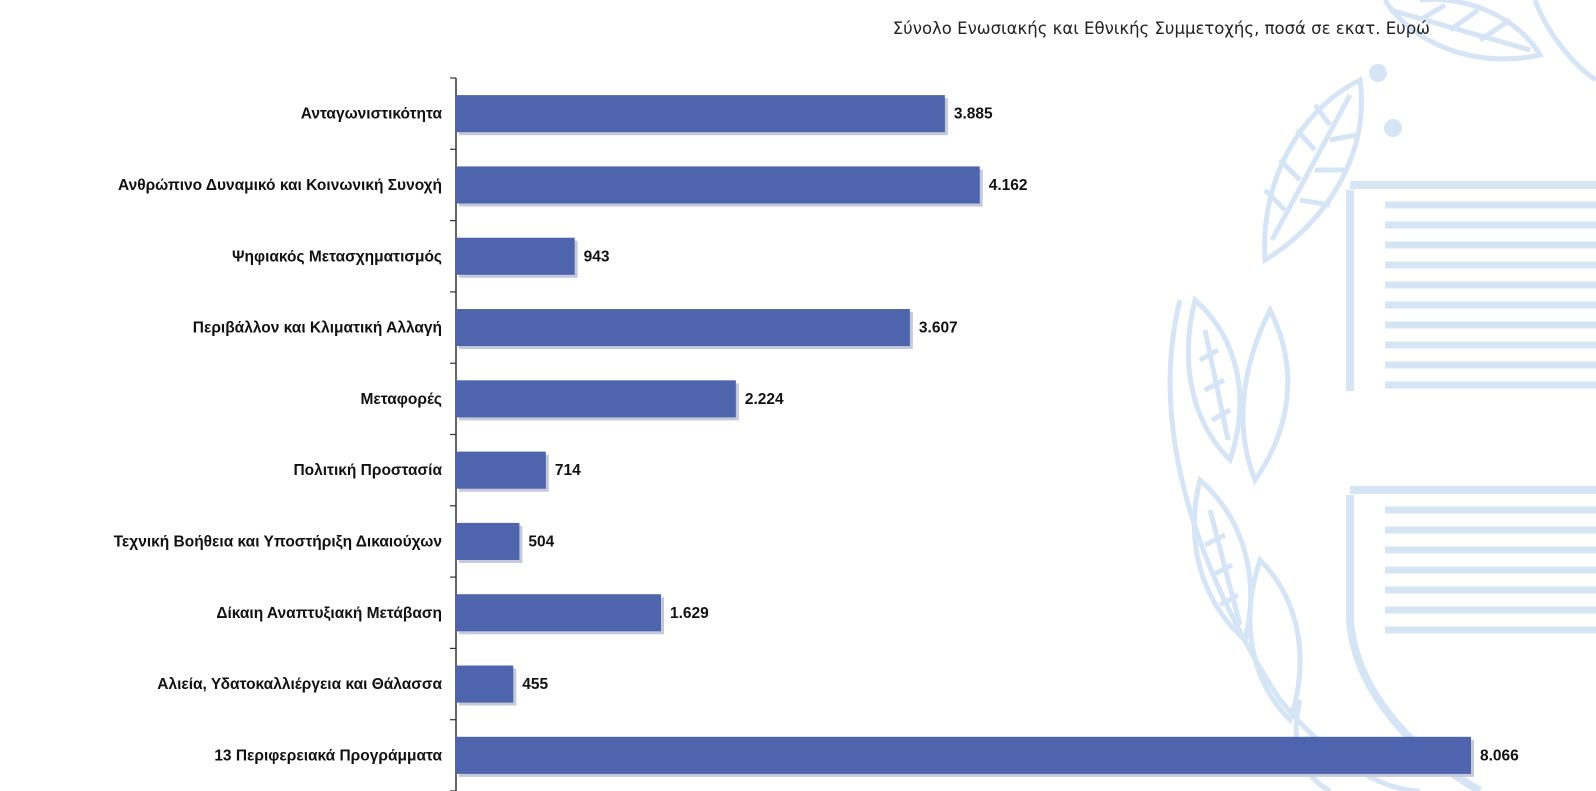 The height and width of the screenshot is (791, 1596). I want to click on data-label: 3.885, so click(973, 114).